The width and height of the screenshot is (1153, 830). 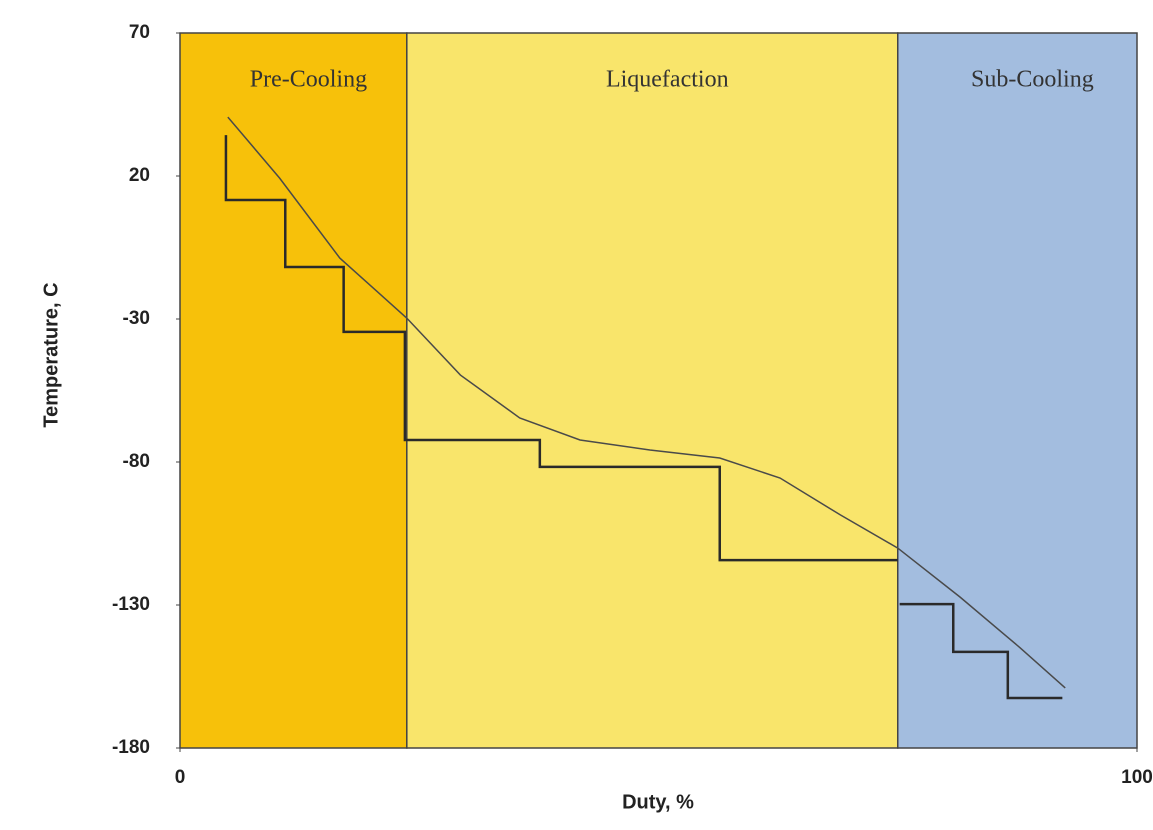 What do you see at coordinates (180, 777) in the screenshot?
I see `x-tick-label: 0` at bounding box center [180, 777].